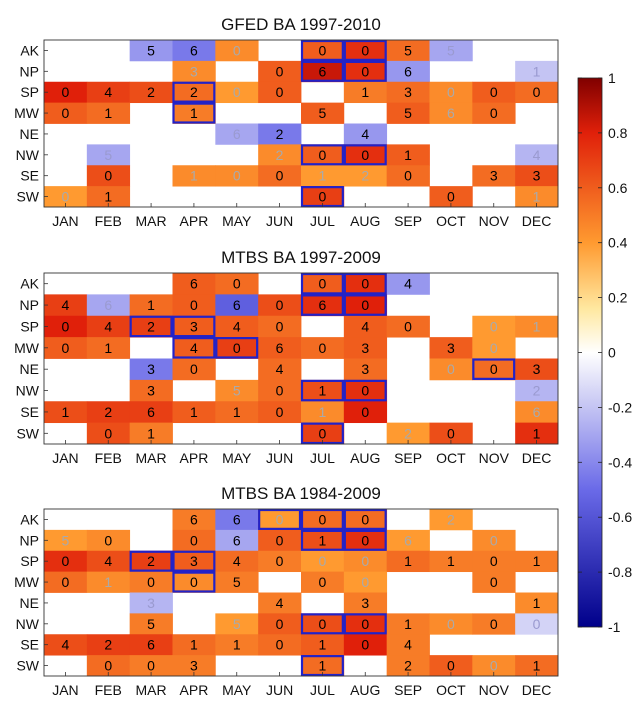 This screenshot has width=633, height=708. What do you see at coordinates (618, 243) in the screenshot?
I see `colorbar-tick-label: 0.4` at bounding box center [618, 243].